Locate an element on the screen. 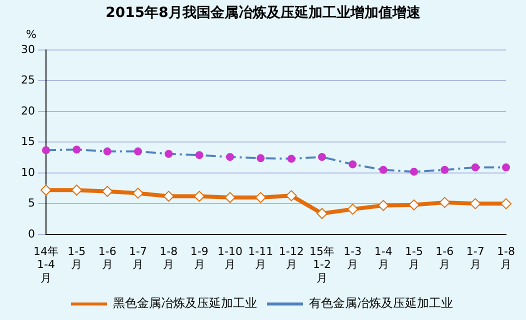 Image resolution: width=526 pixels, height=320 pixels. y-tick-label: 30 is located at coordinates (27, 49).